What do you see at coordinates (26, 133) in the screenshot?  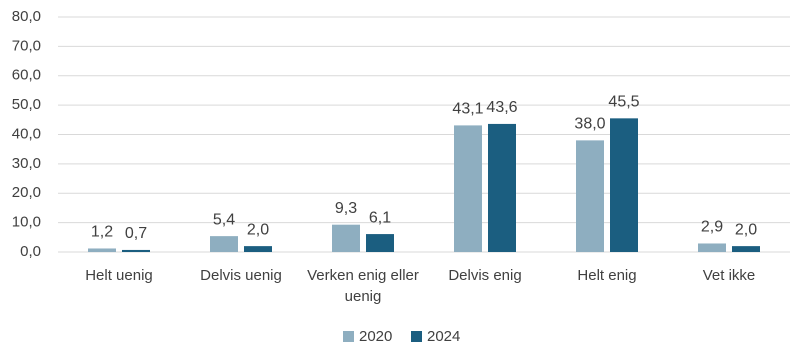 I see `y-tick-label: 40,0` at bounding box center [26, 133].